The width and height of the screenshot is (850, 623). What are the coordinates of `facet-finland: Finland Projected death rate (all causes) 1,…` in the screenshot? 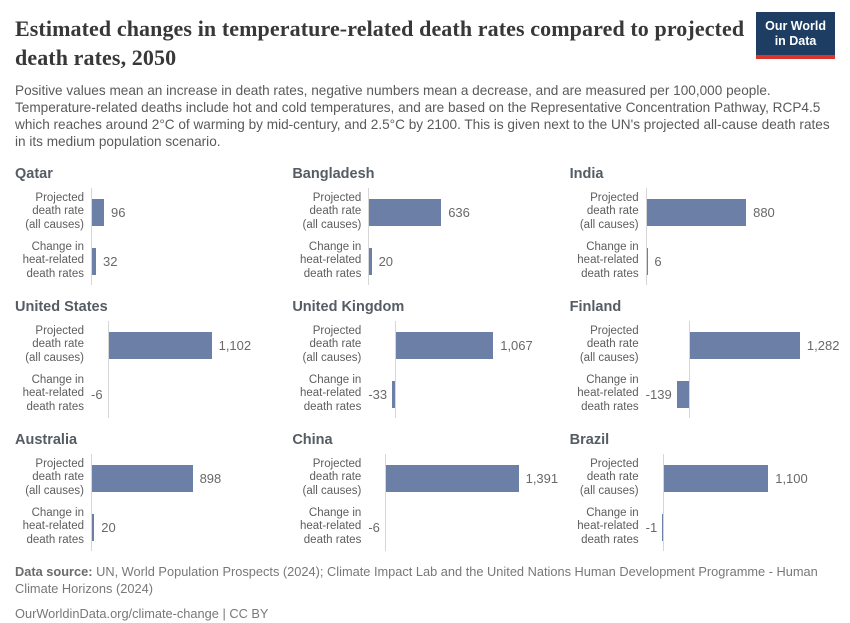 It's located at (704, 358).